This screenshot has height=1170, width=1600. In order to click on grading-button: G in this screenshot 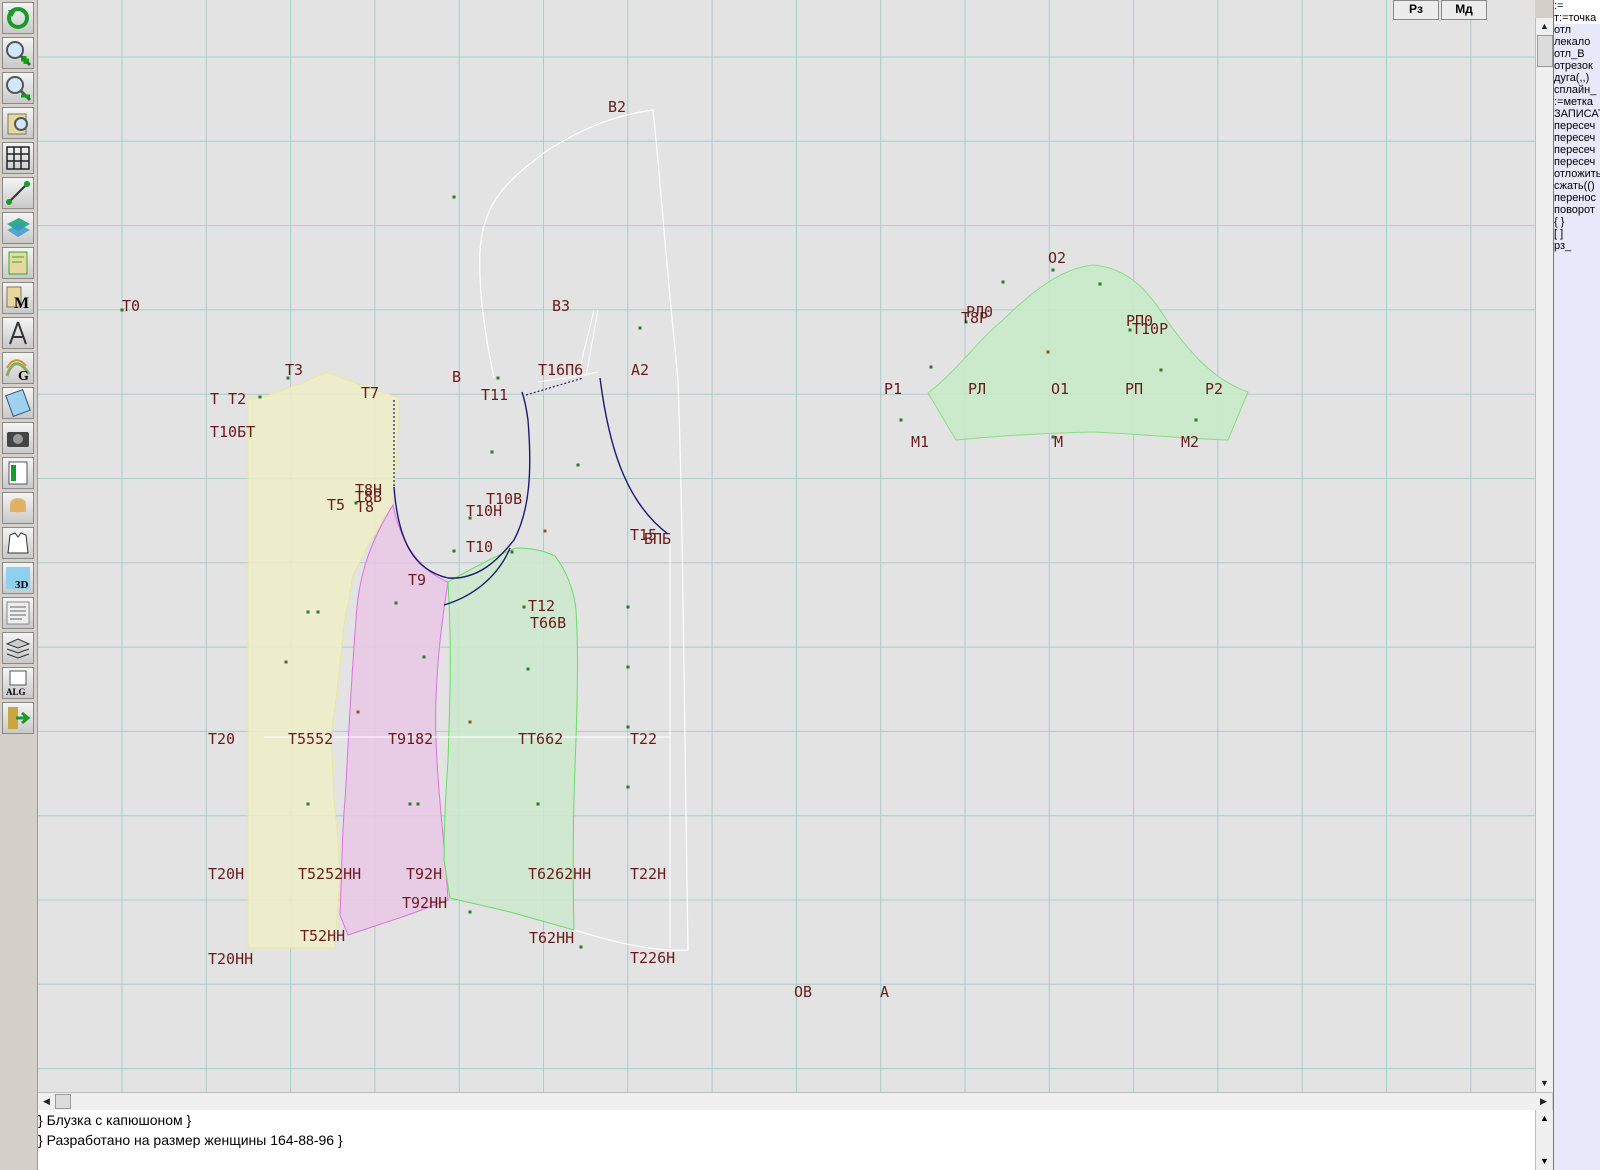, I will do `click(18, 368)`.